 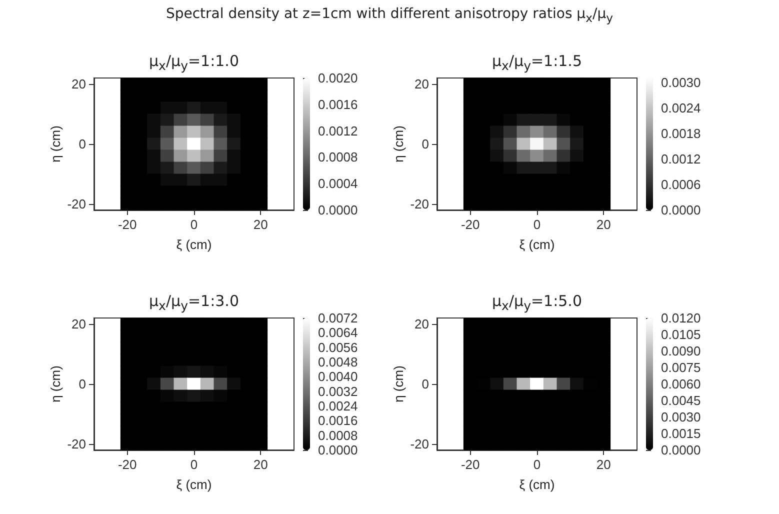 I want to click on chart-title: μ$_{x}$/μ$_{y}$=1:3.0, so click(x=194, y=302).